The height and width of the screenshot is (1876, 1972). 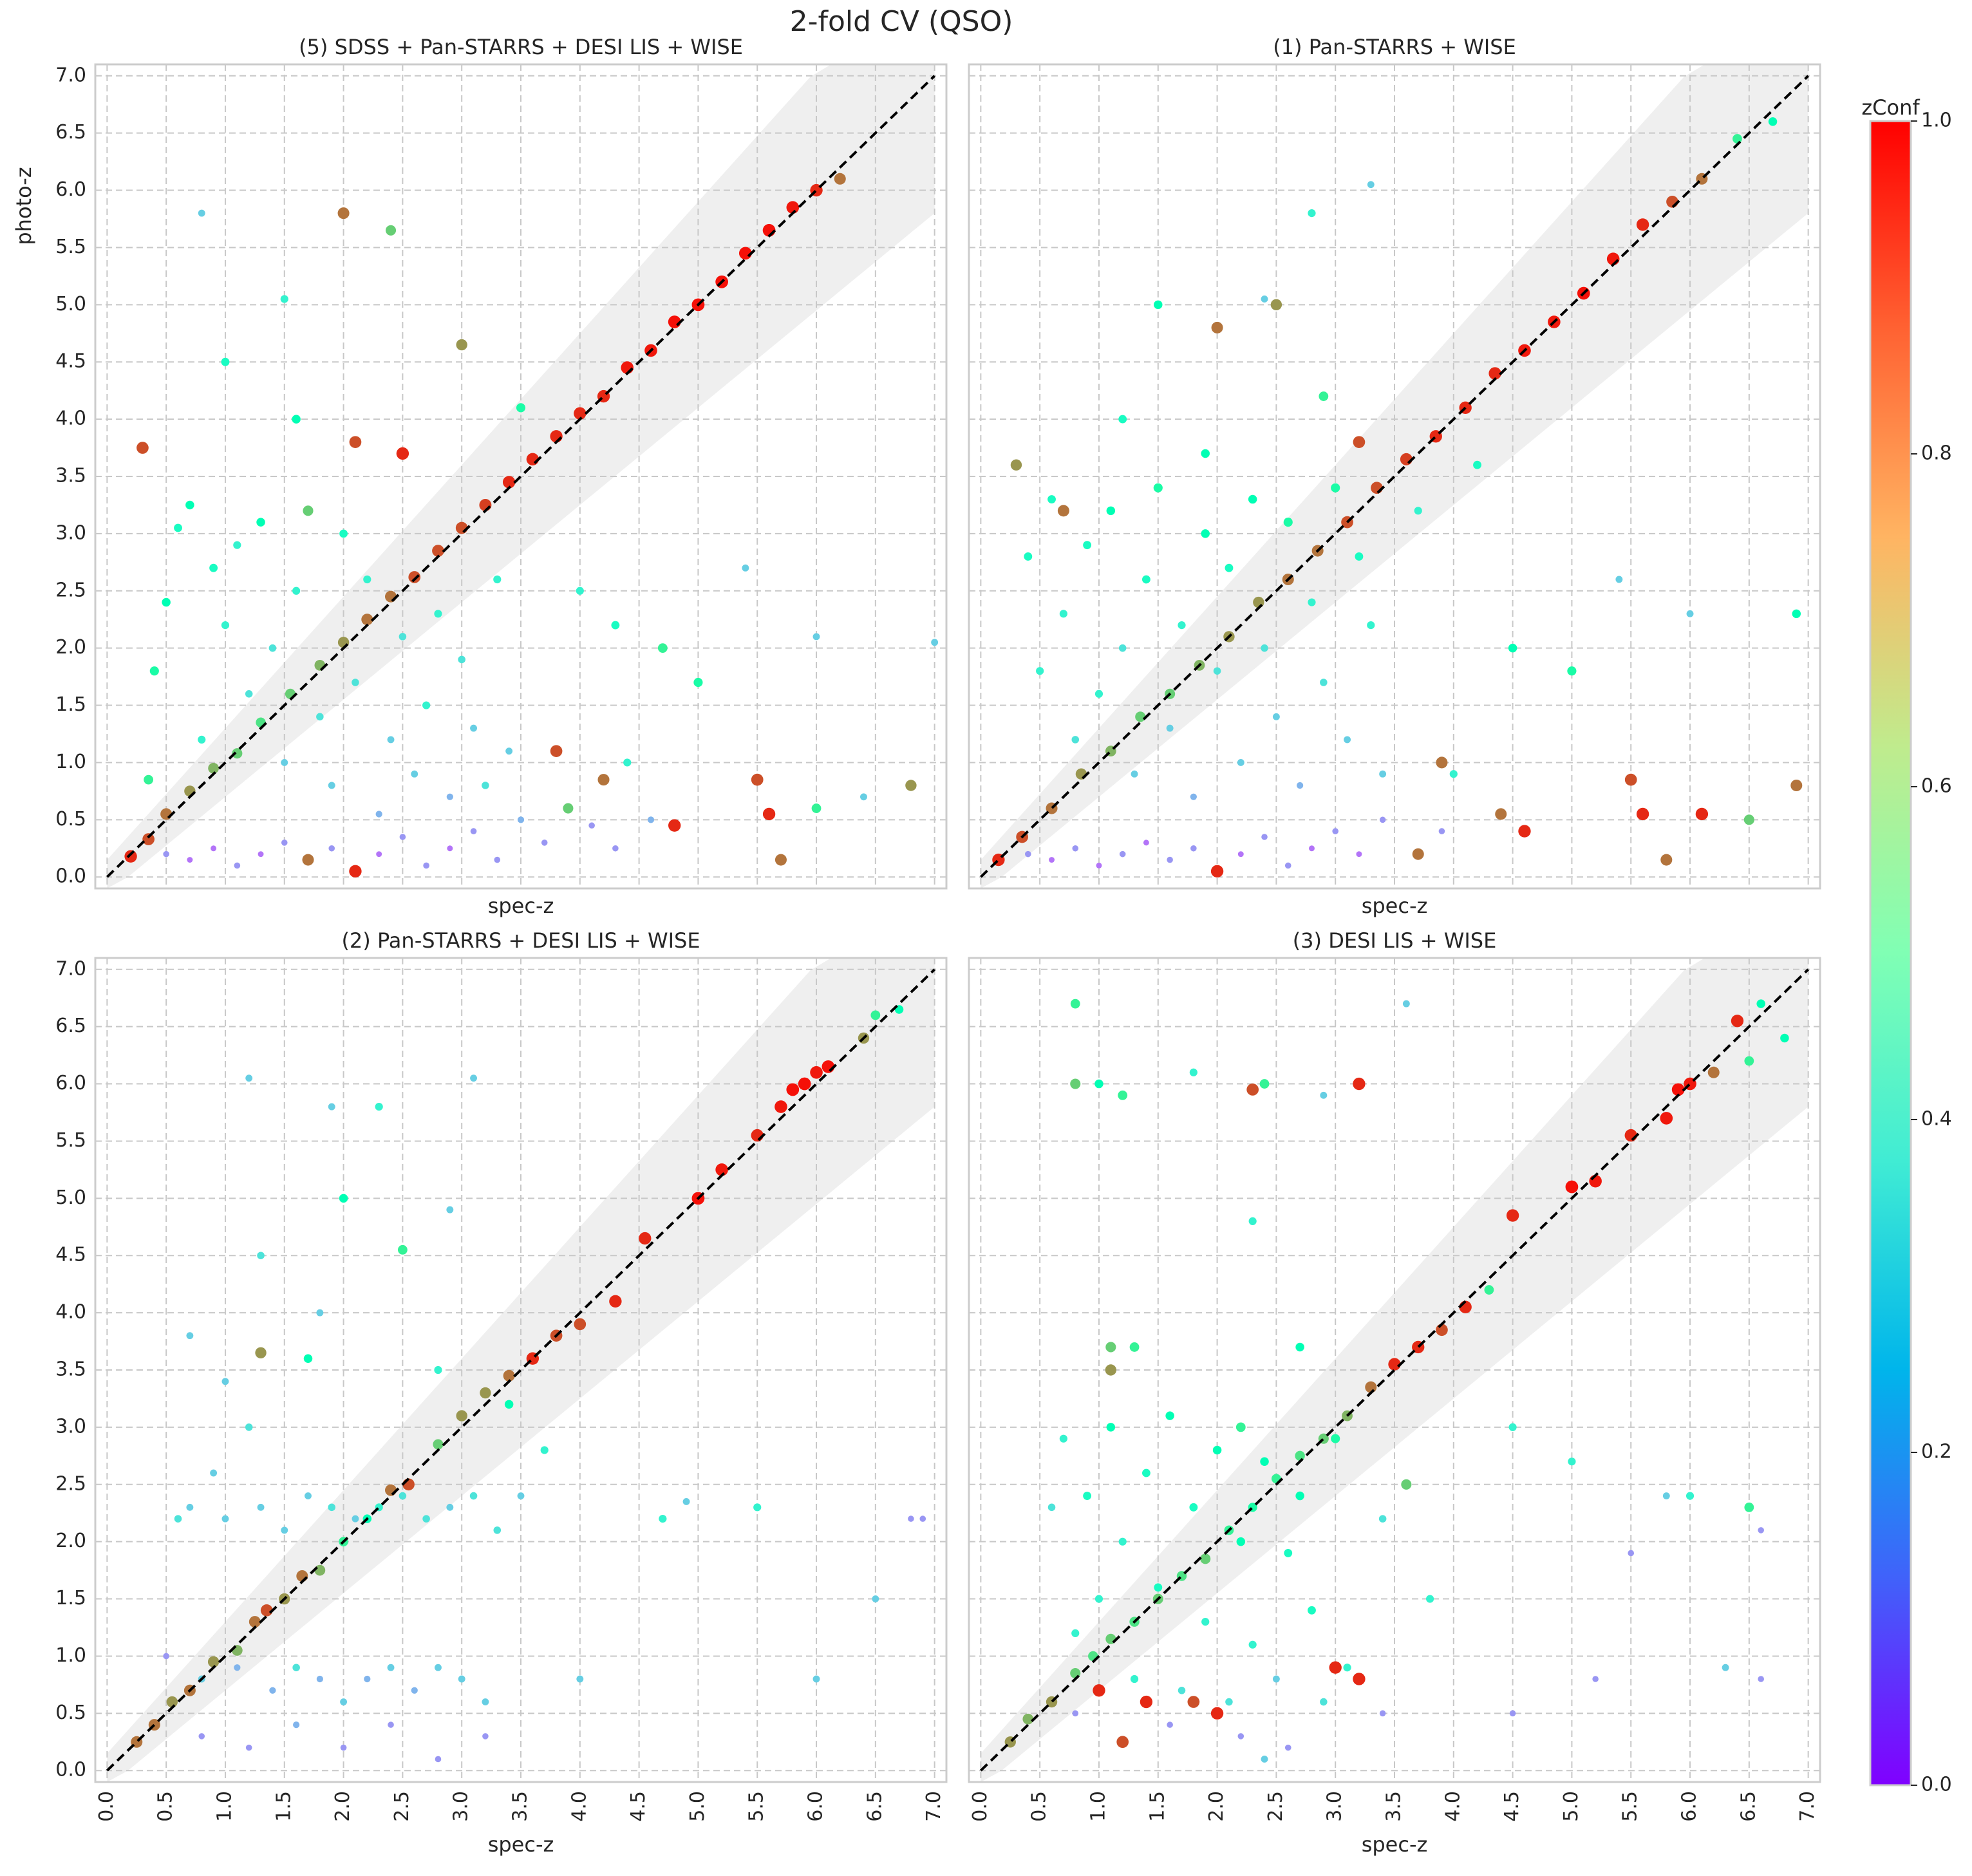 I want to click on y-tick-label: 3.5, so click(x=70, y=1369).